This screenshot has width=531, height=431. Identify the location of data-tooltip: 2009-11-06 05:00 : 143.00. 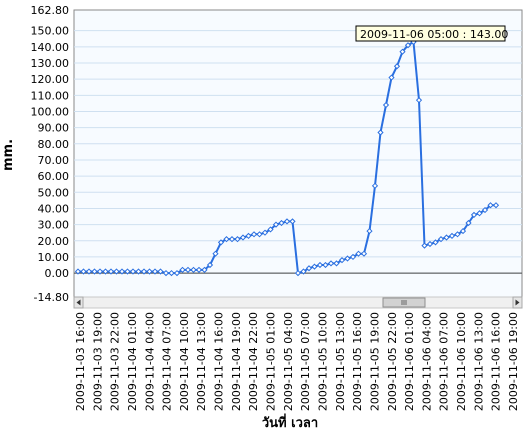
(431, 33).